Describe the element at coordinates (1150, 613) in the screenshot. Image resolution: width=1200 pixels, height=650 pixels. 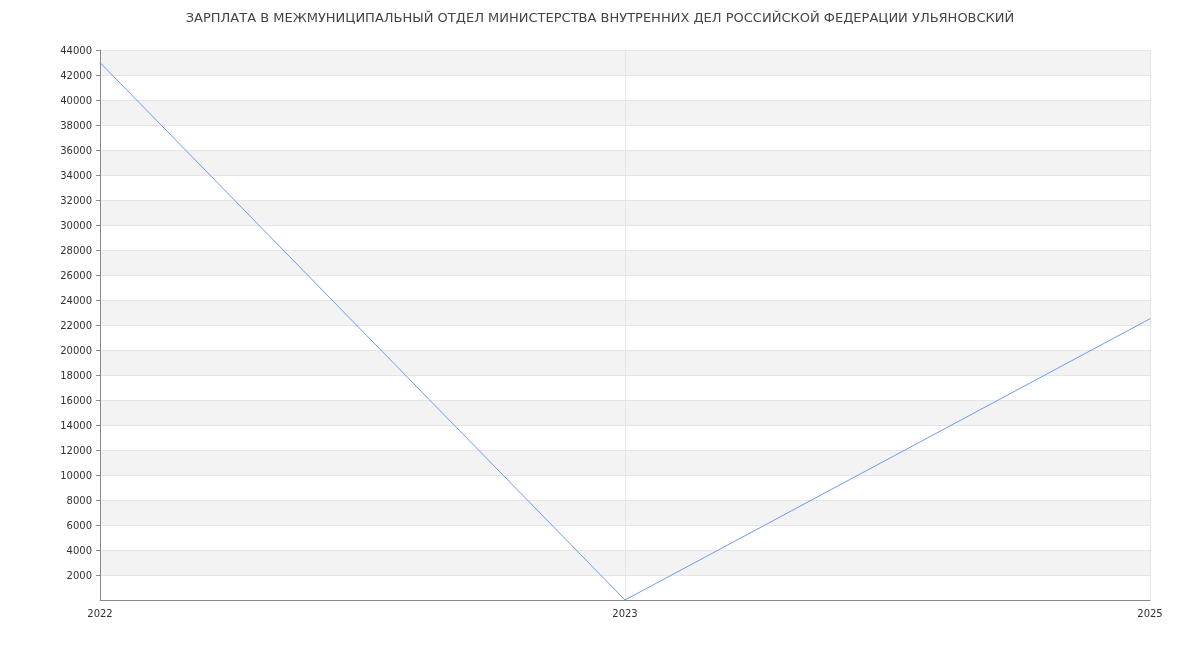
I see `x-tick-label: 2025` at that location.